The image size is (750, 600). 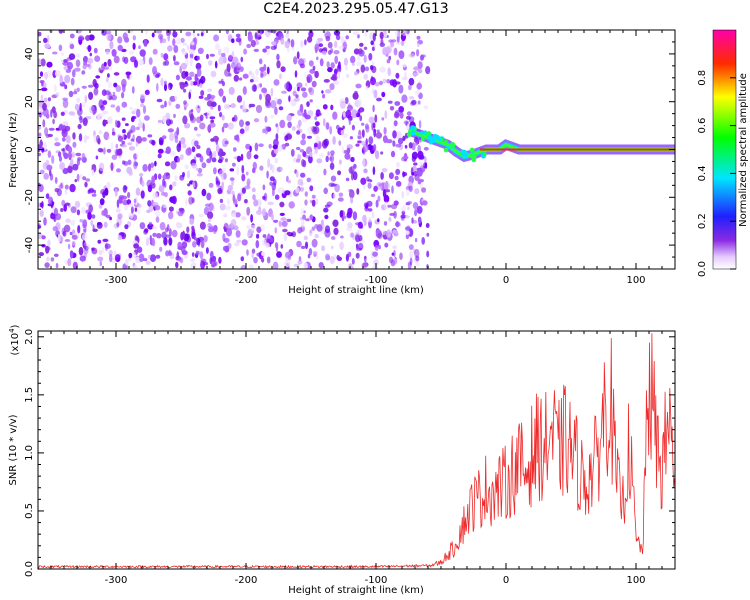 What do you see at coordinates (724, 149) in the screenshot?
I see `colorbar` at bounding box center [724, 149].